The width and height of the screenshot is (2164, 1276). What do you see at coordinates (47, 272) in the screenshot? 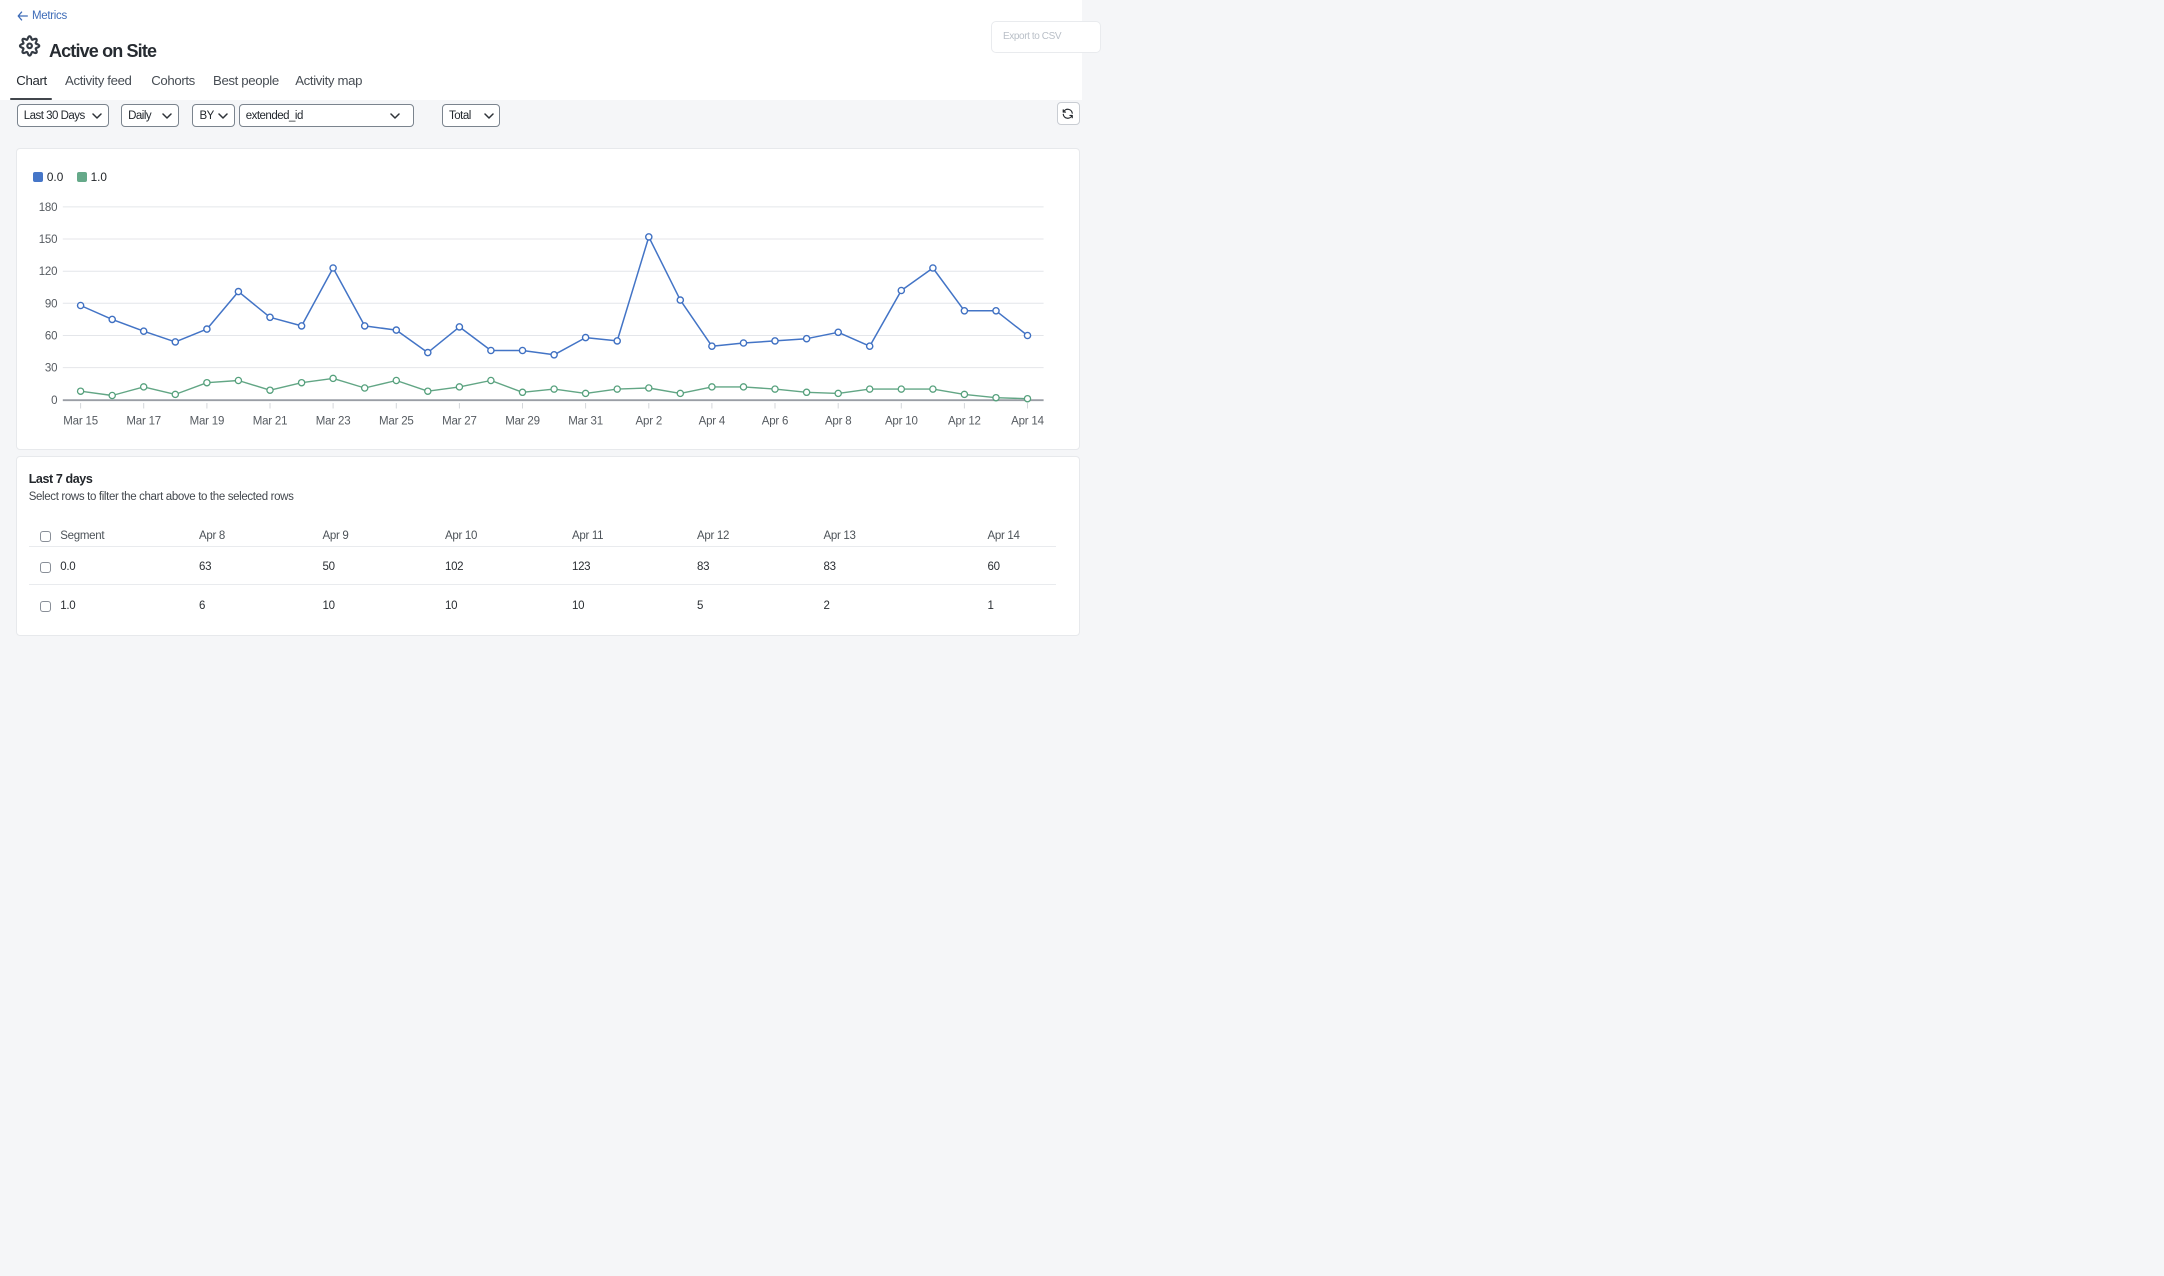
I see `svg-text: 120` at bounding box center [47, 272].